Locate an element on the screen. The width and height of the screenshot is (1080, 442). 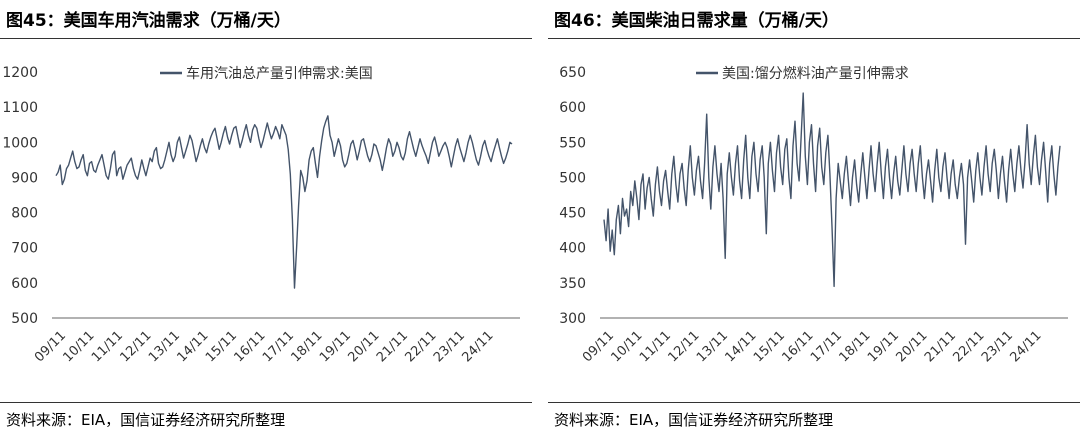
y-tick-label: 350 is located at coordinates (572, 284).